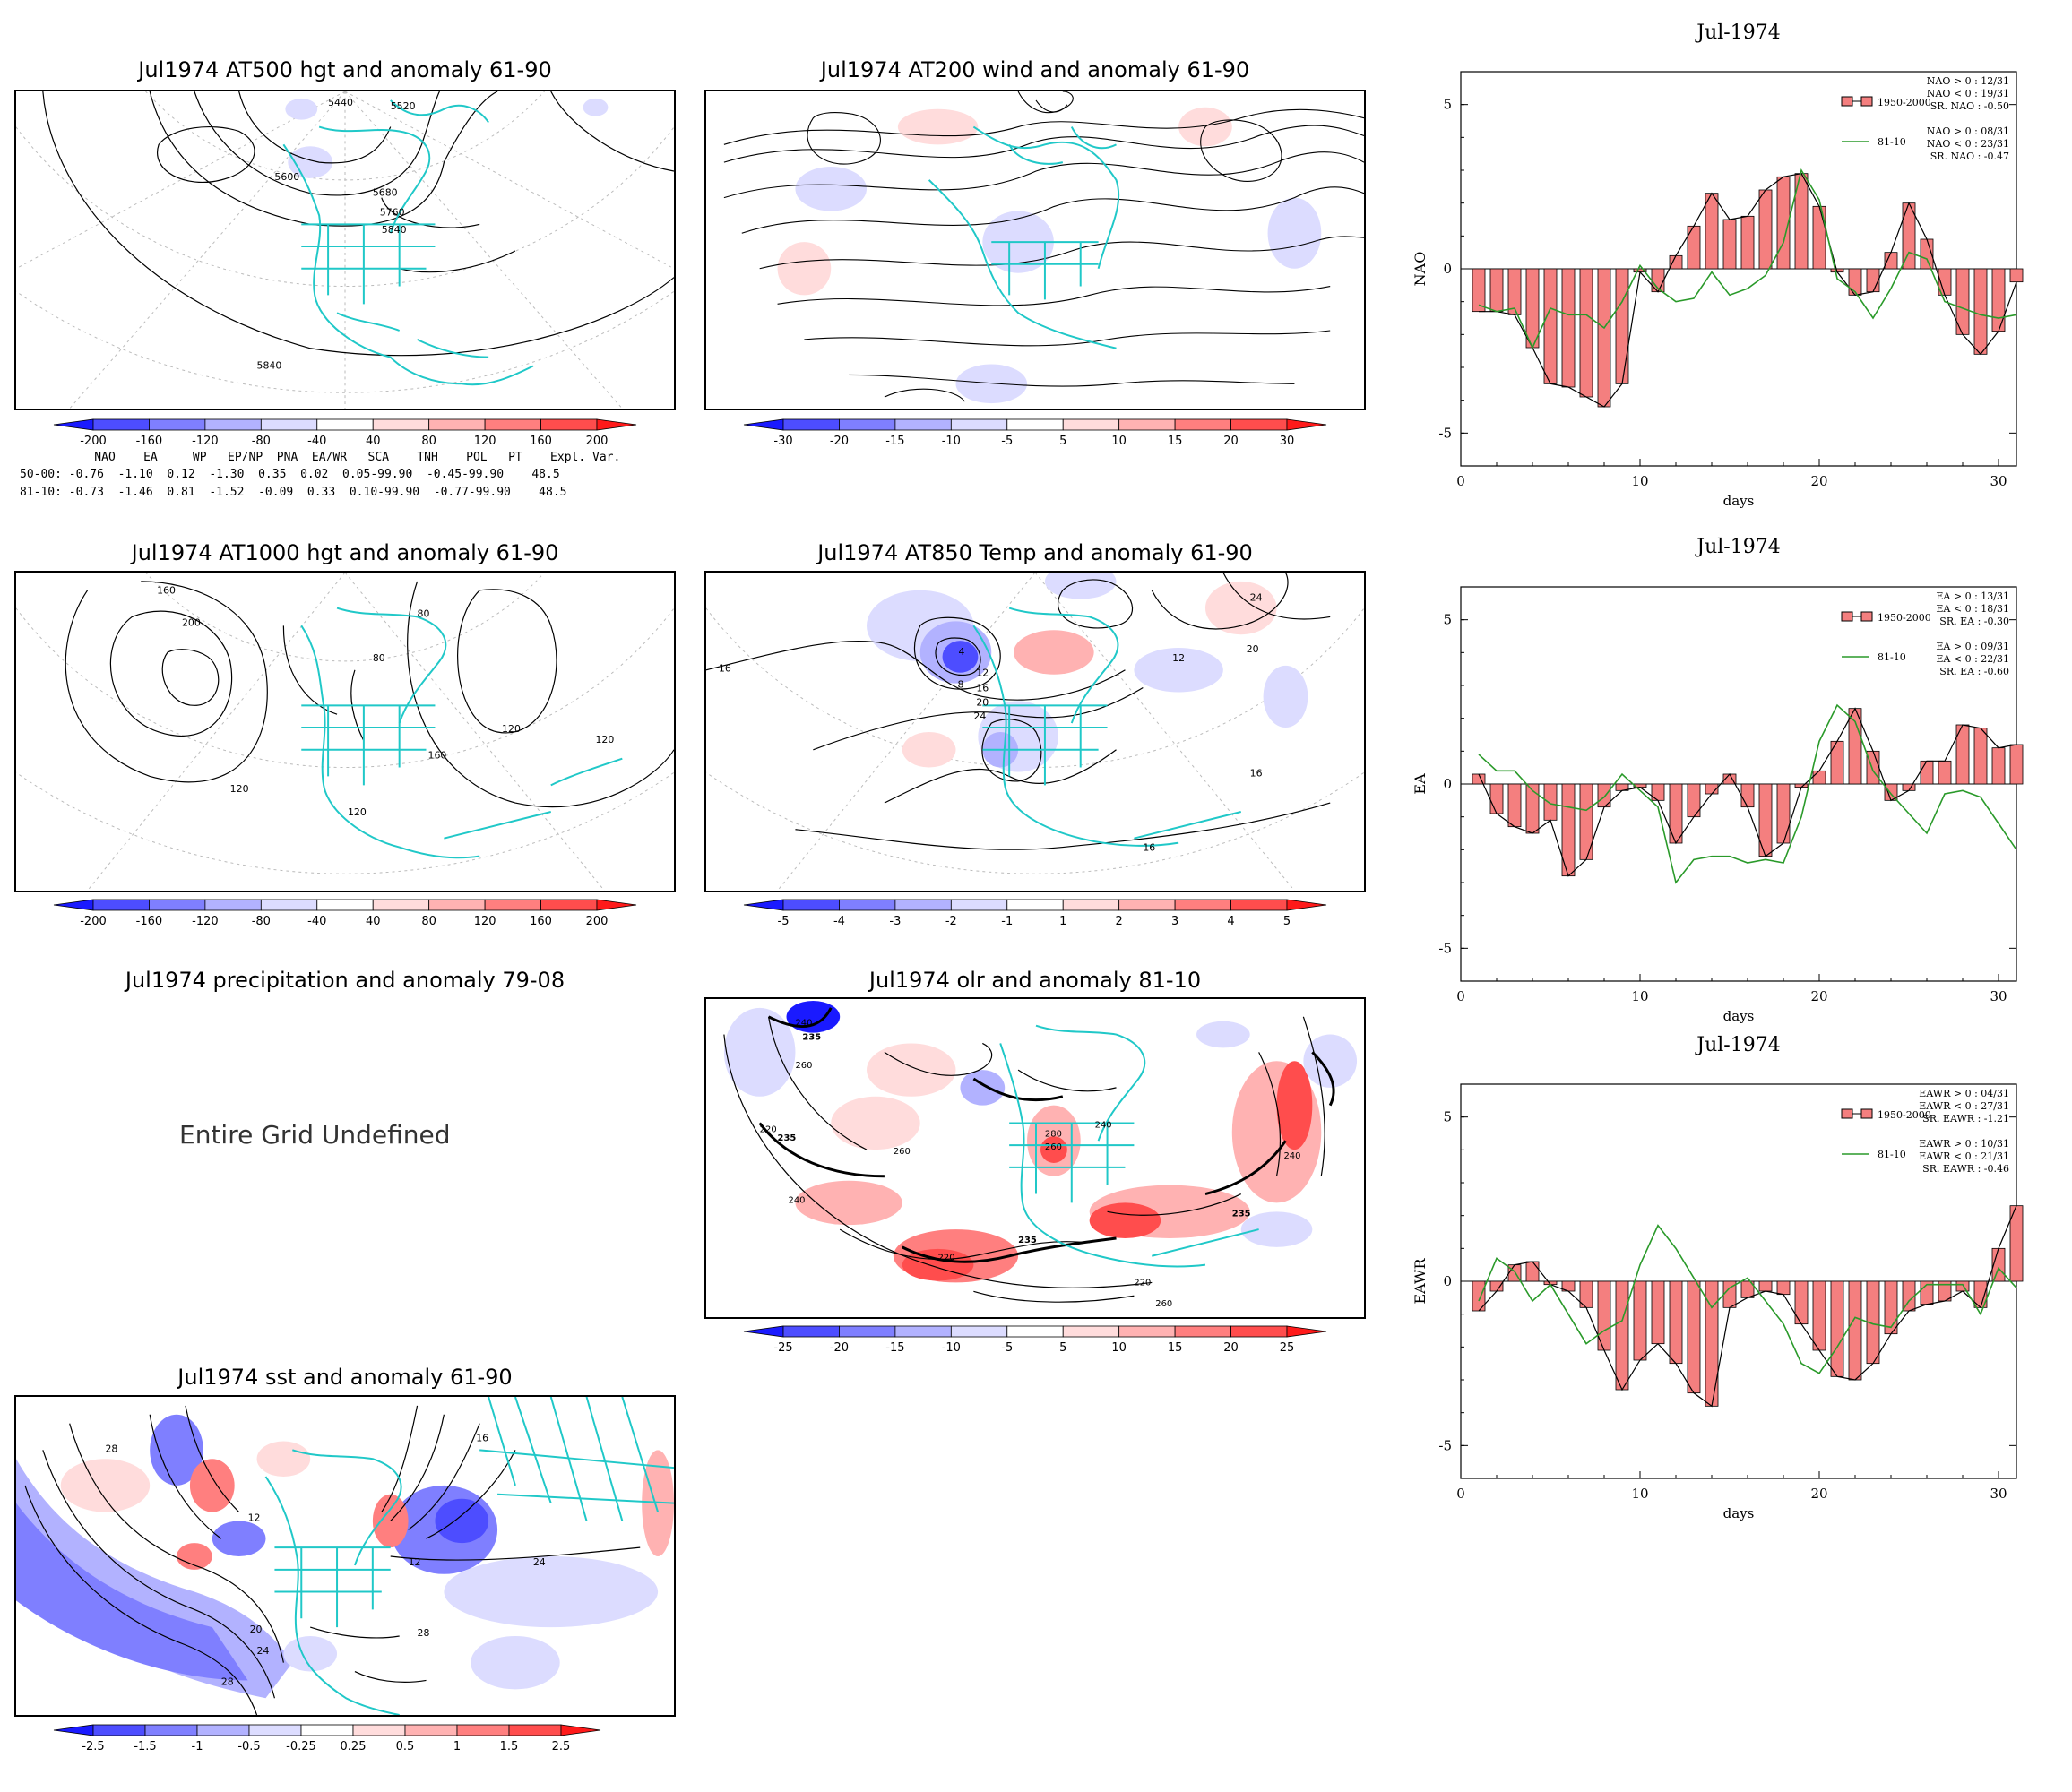 Image resolution: width=2072 pixels, height=1792 pixels. I want to click on colorbar-tick-label: 4, so click(1230, 922).